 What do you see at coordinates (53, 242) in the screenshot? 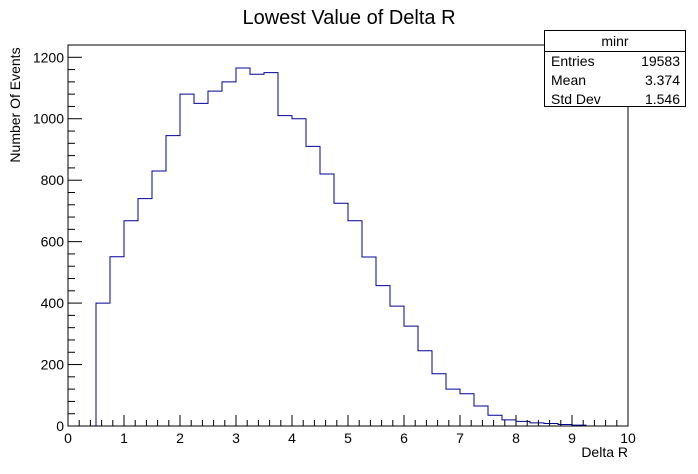
I see `y-tick-label: 600` at bounding box center [53, 242].